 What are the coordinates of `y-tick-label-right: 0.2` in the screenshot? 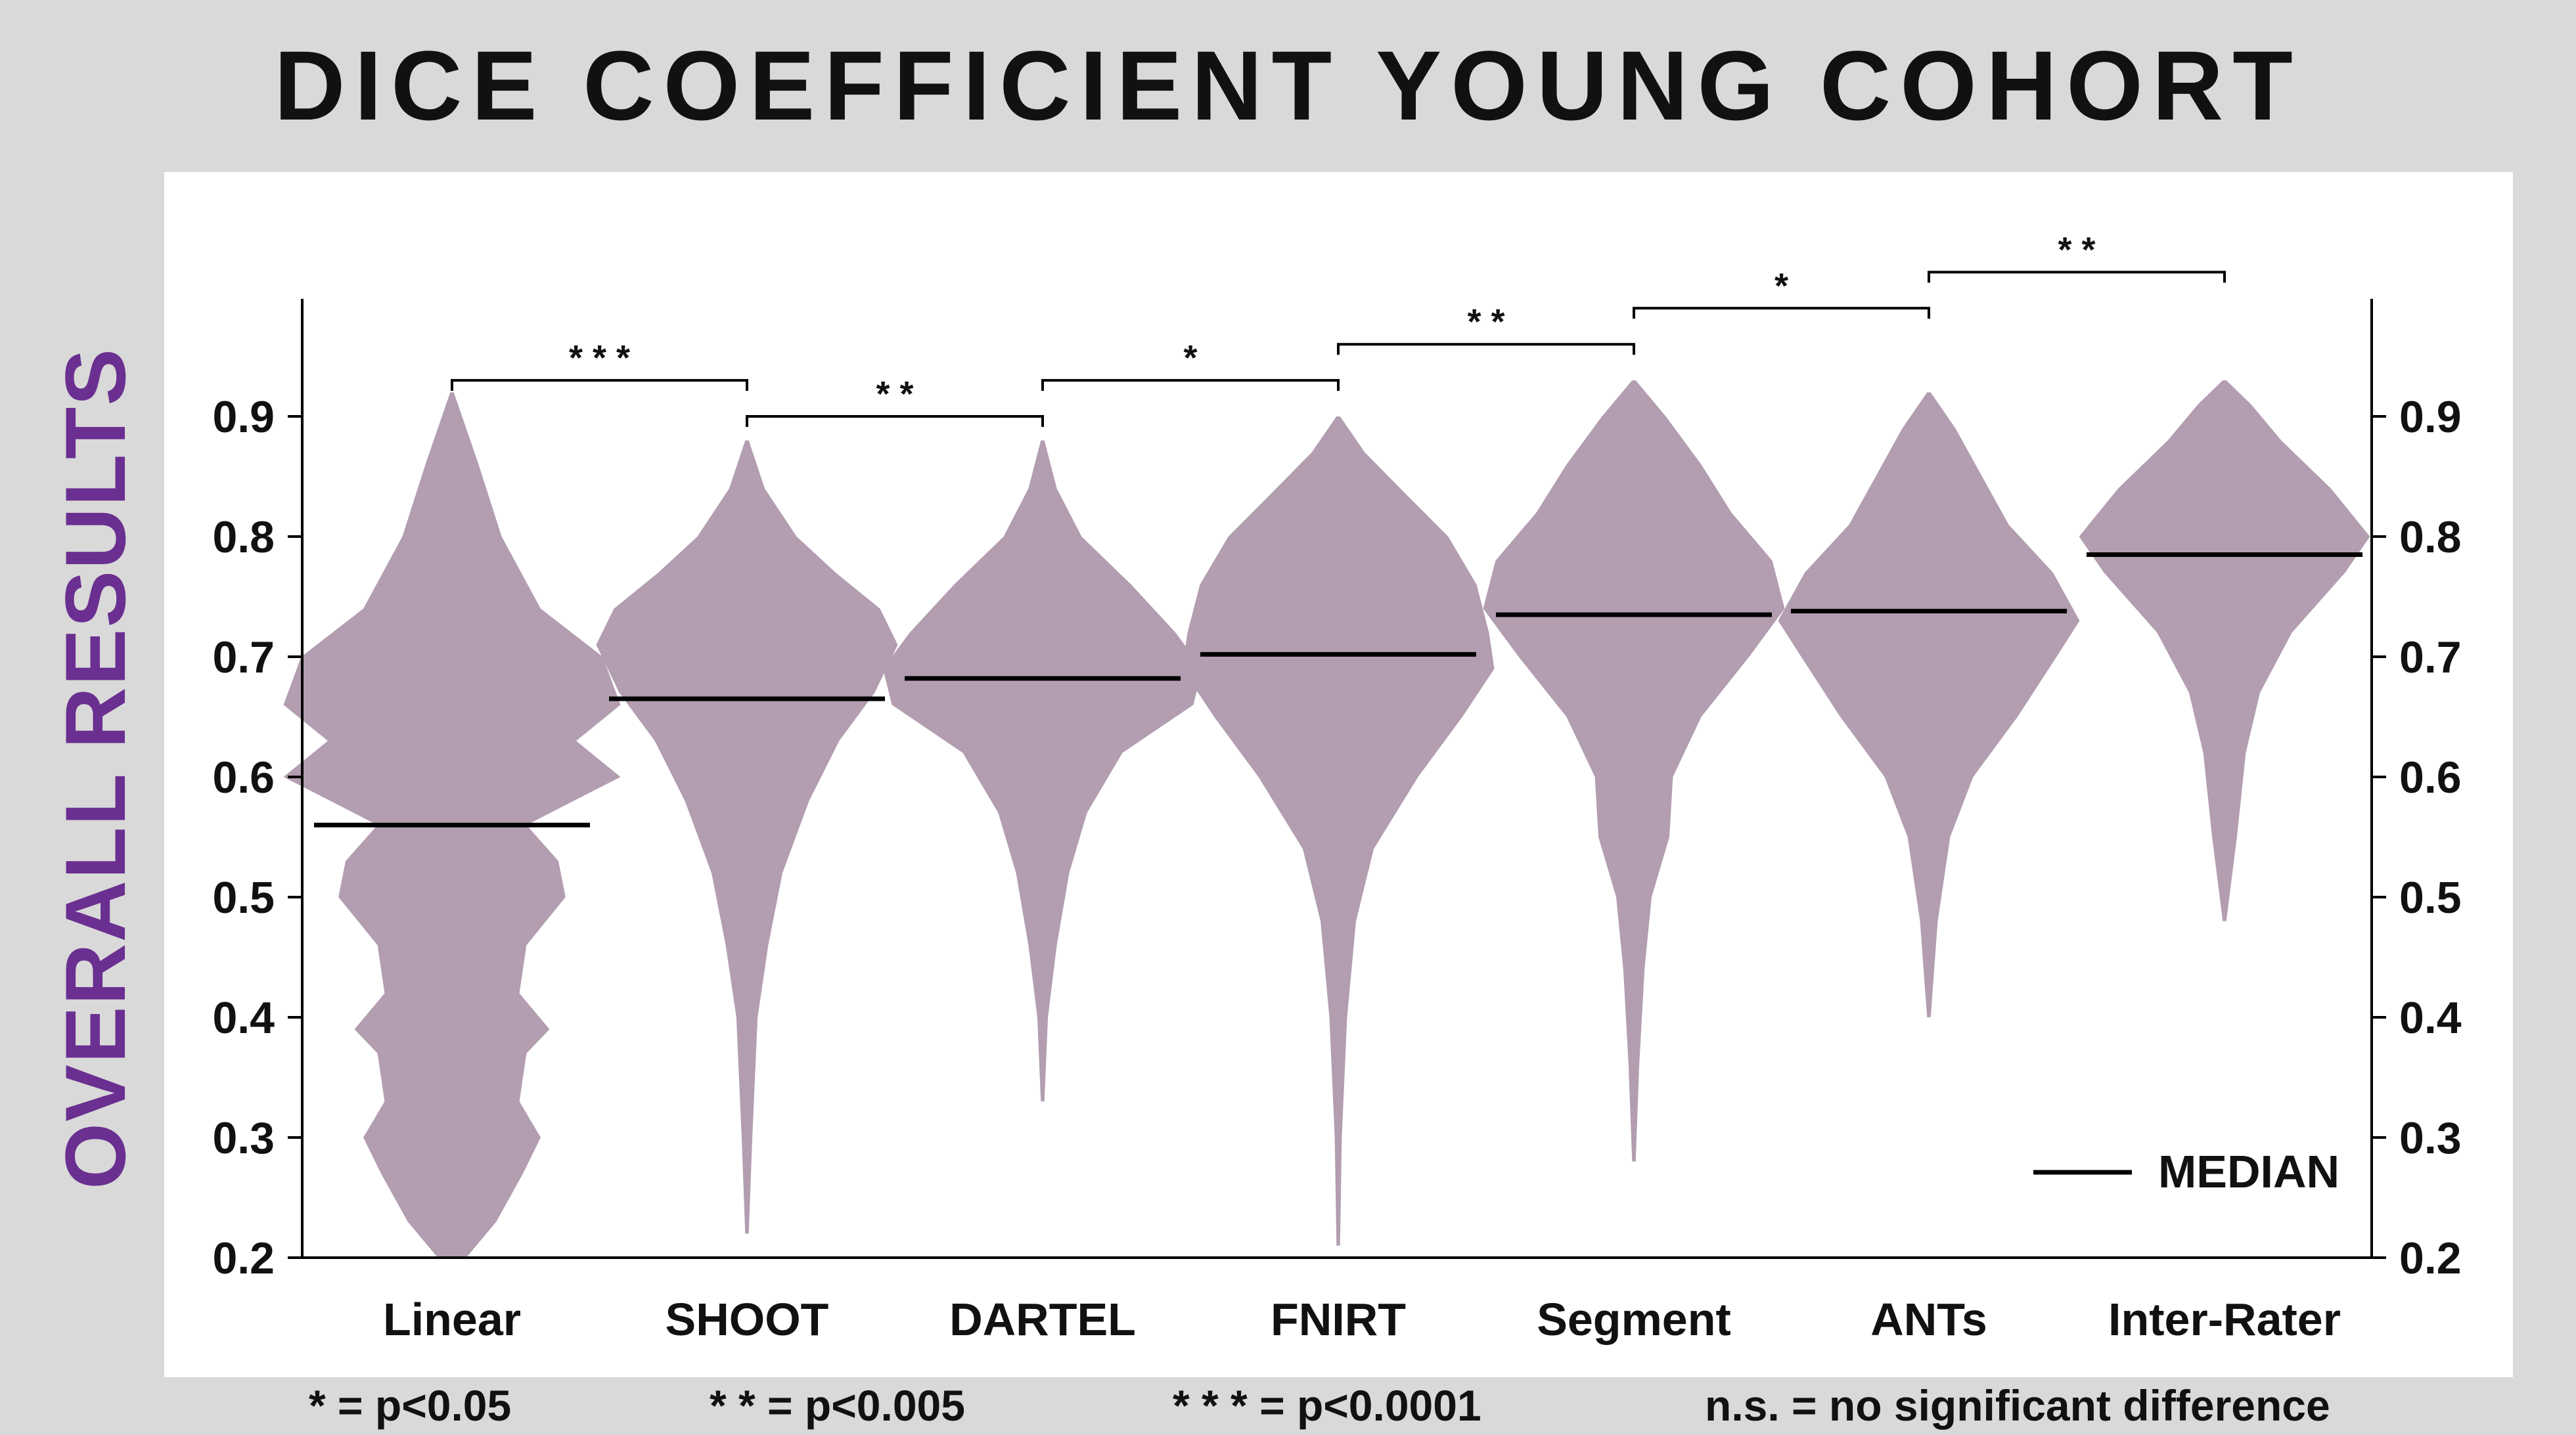 It's located at (2430, 1258).